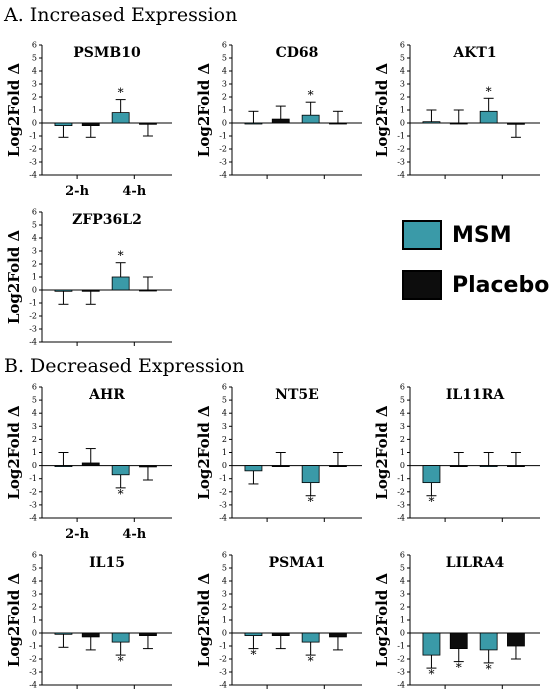 The width and height of the screenshot is (550, 698). I want to click on chart-il15-y-tick-label: -4, so click(33, 685).